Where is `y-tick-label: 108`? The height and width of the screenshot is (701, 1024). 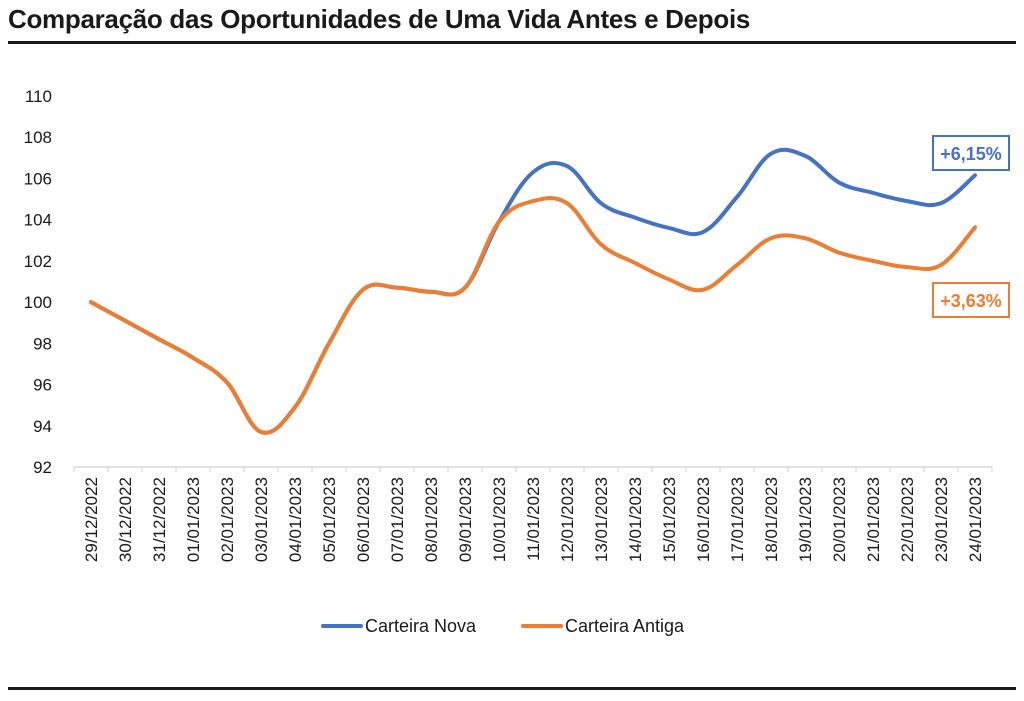 y-tick-label: 108 is located at coordinates (38, 137).